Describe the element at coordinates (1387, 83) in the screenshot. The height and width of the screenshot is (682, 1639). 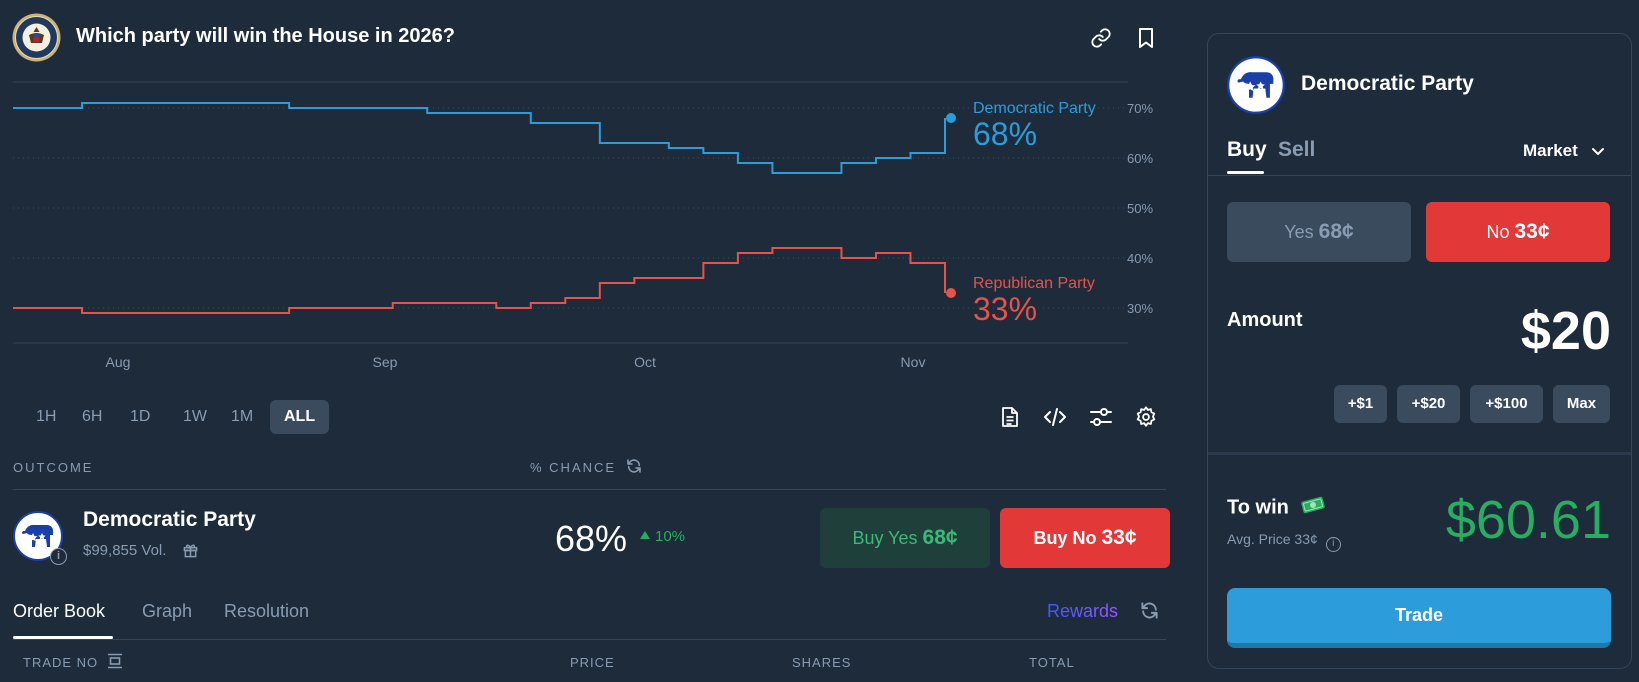
I see `panel-title: Democratic Party` at that location.